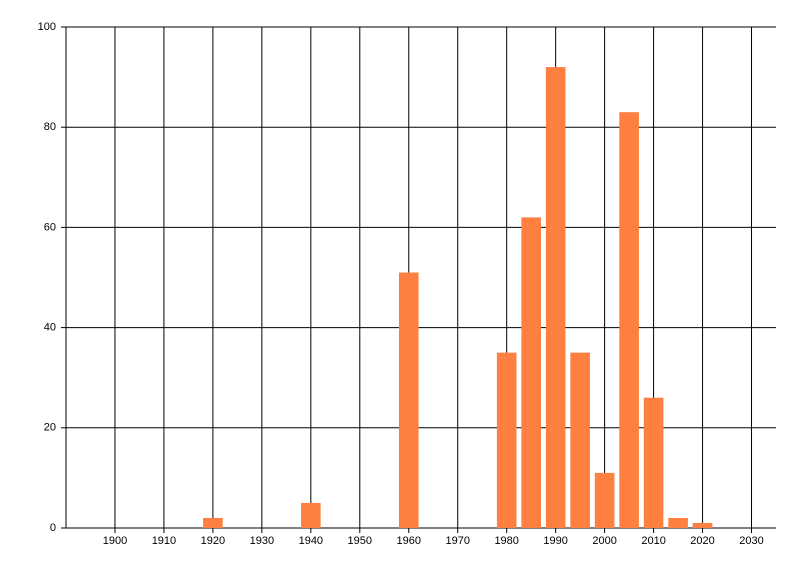  What do you see at coordinates (50, 227) in the screenshot?
I see `y-tick-label: 60` at bounding box center [50, 227].